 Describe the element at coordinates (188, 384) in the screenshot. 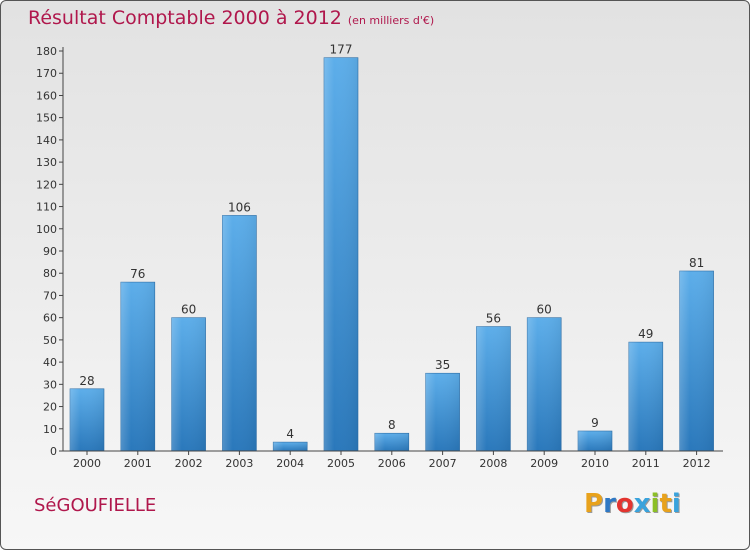

I see `bar-shine-2002` at that location.